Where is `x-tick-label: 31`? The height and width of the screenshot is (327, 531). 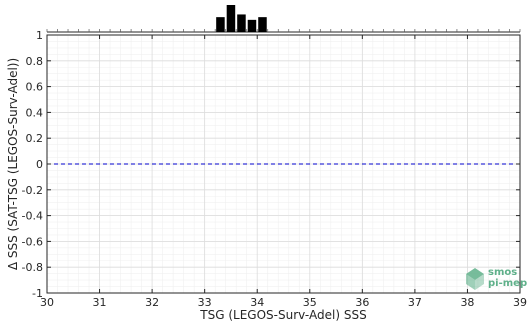 x-tick-label: 31 is located at coordinates (100, 302).